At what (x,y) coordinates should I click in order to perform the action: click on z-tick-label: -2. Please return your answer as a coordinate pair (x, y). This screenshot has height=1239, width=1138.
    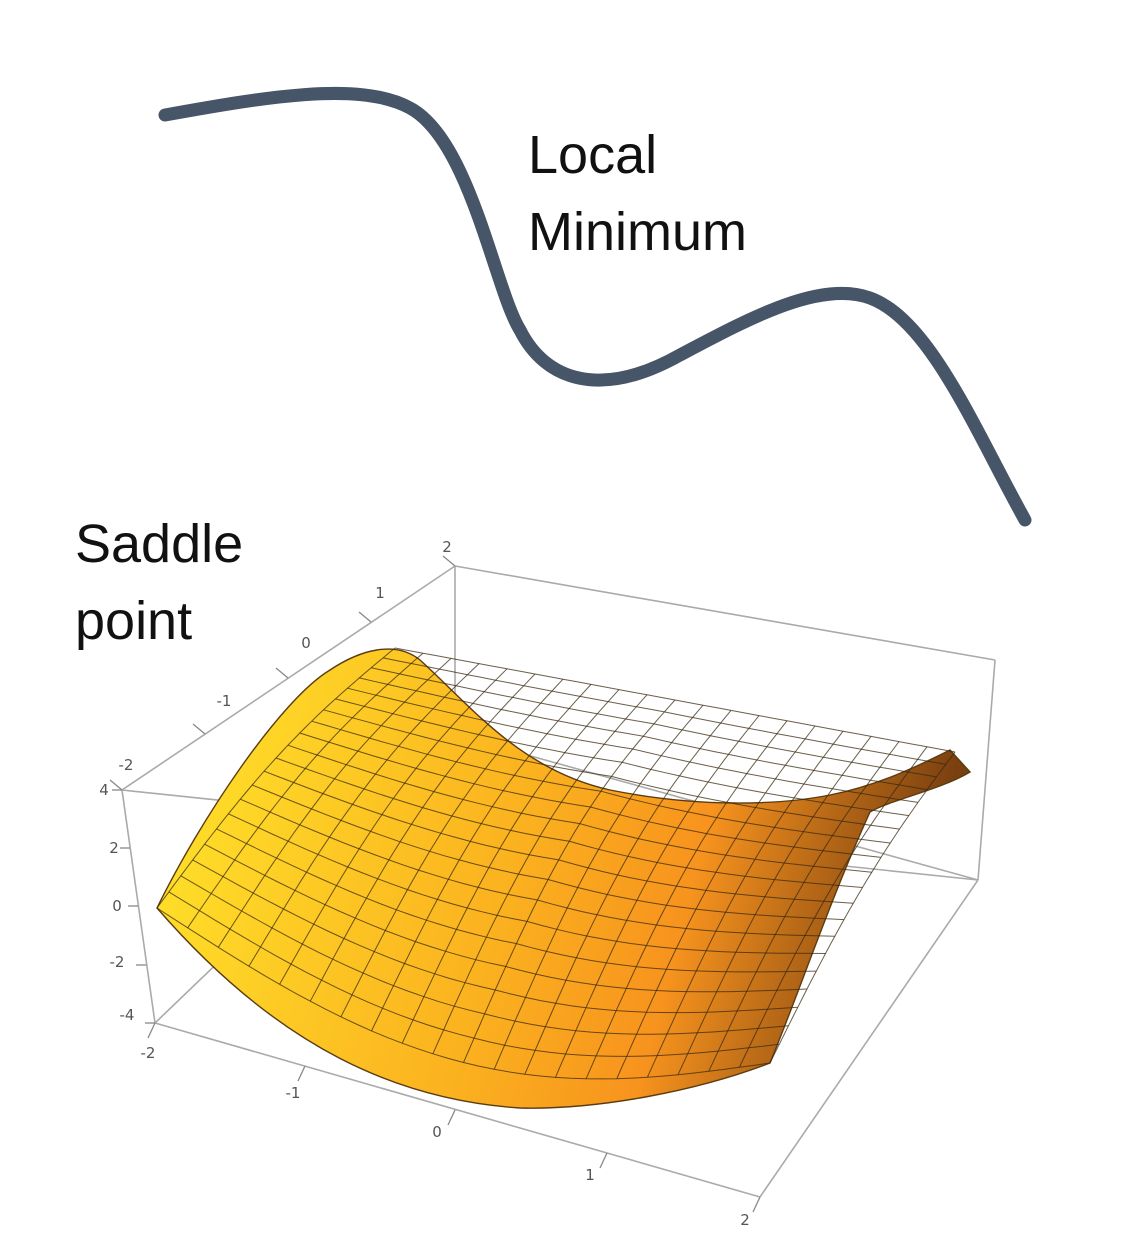
    Looking at the image, I should click on (117, 962).